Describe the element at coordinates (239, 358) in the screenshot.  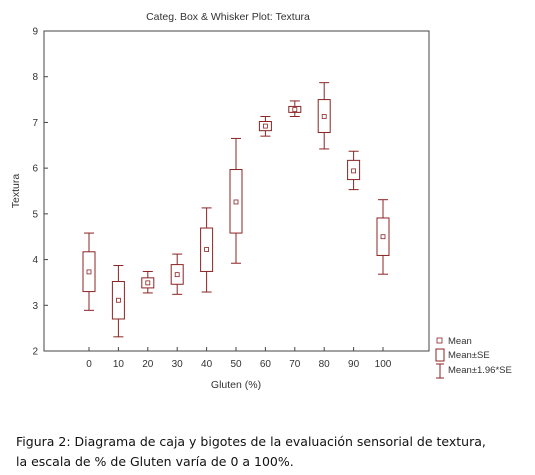
I see `x-axis: 0 10 20 30 40 50 60 70 80 90 100` at that location.